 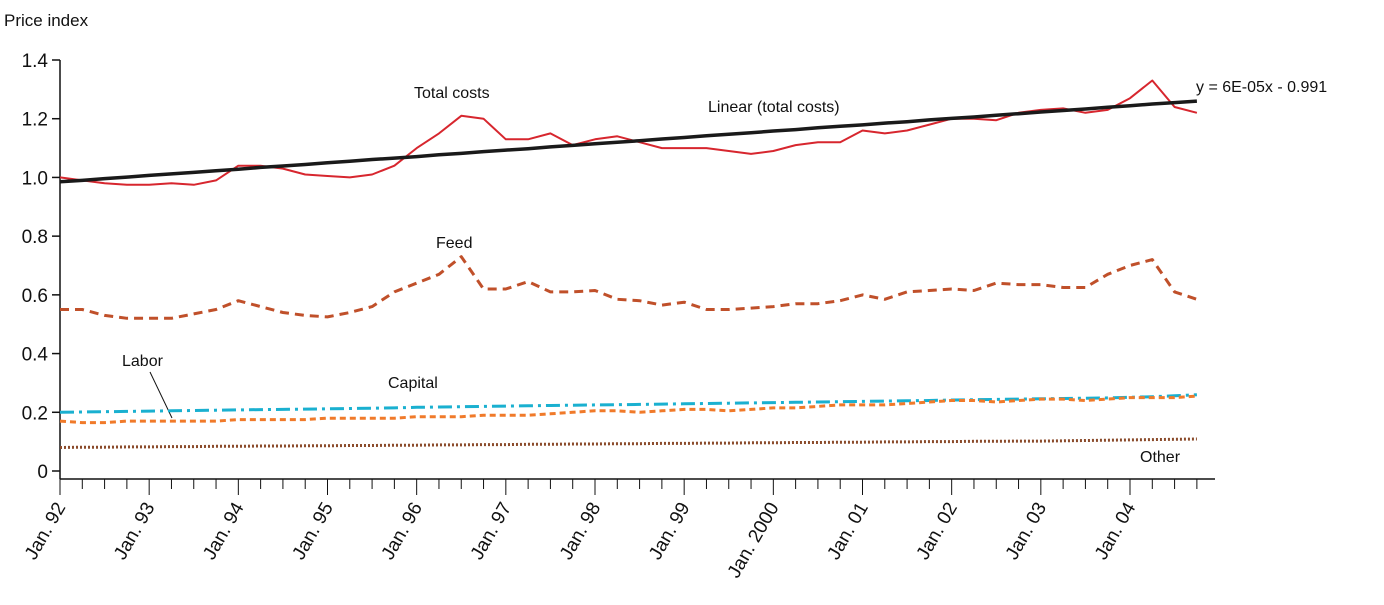 What do you see at coordinates (1261, 87) in the screenshot?
I see `annotation: y = 6E-05x - 0.991` at bounding box center [1261, 87].